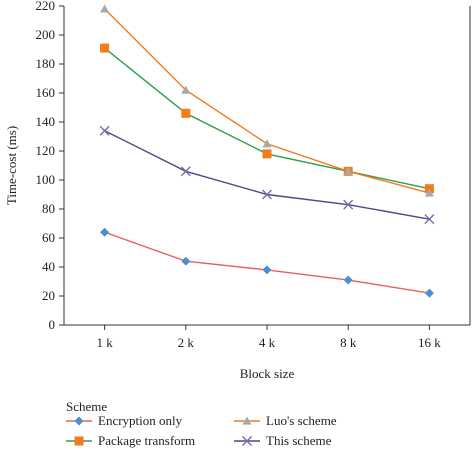  Describe the element at coordinates (48, 208) in the screenshot. I see `y-tick-label: 80` at that location.